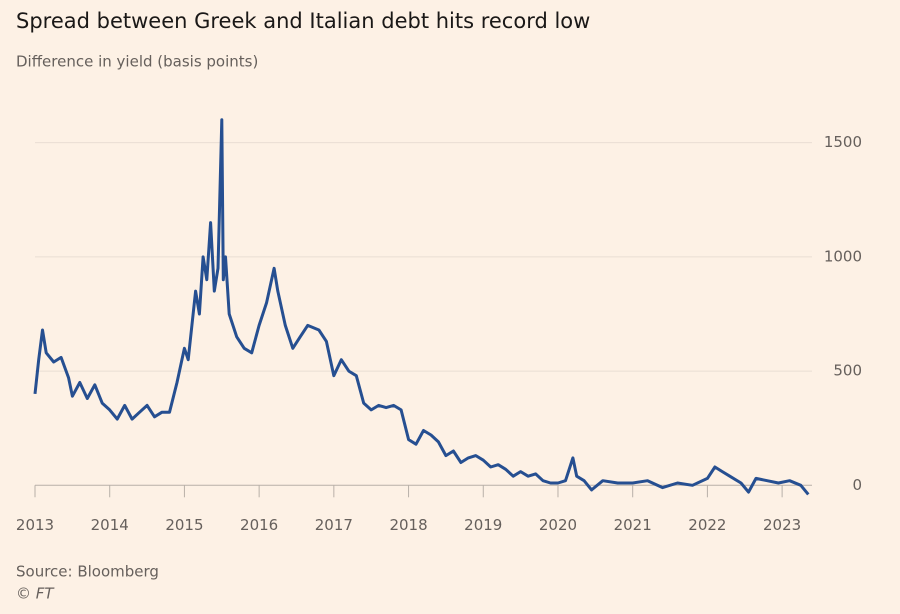 The height and width of the screenshot is (614, 900). What do you see at coordinates (483, 525) in the screenshot?
I see `x-tick-label: 2019` at bounding box center [483, 525].